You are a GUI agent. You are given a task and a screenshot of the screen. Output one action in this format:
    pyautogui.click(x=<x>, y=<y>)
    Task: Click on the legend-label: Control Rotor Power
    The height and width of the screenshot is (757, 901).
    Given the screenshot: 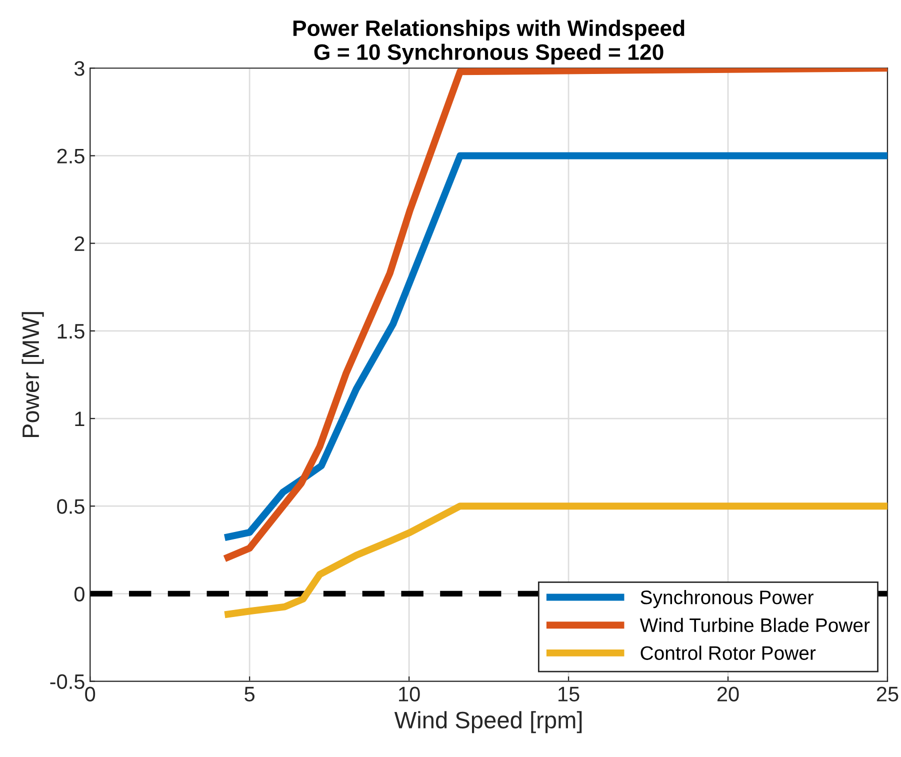 What is the action you would take?
    pyautogui.click(x=728, y=653)
    